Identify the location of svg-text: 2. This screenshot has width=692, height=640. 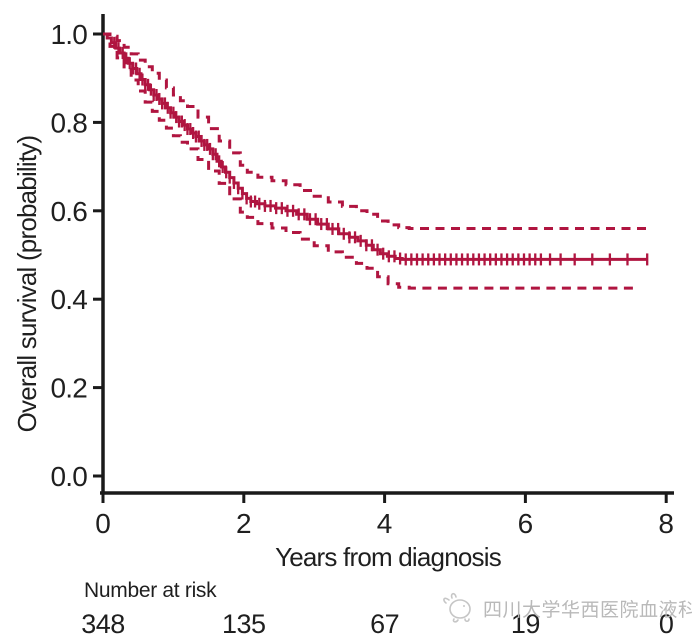
(244, 523).